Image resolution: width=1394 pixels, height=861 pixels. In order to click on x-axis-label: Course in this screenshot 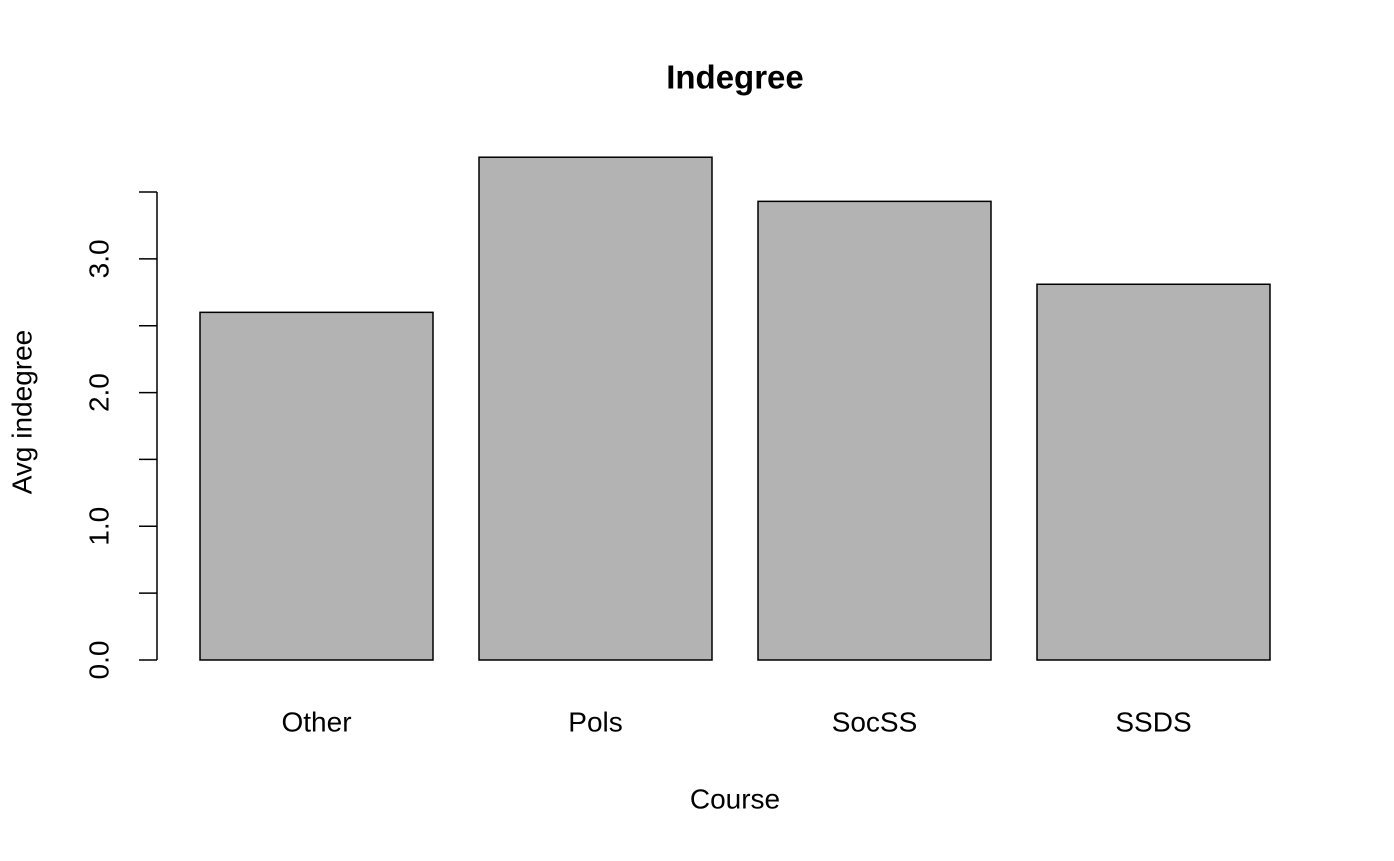, I will do `click(735, 798)`.